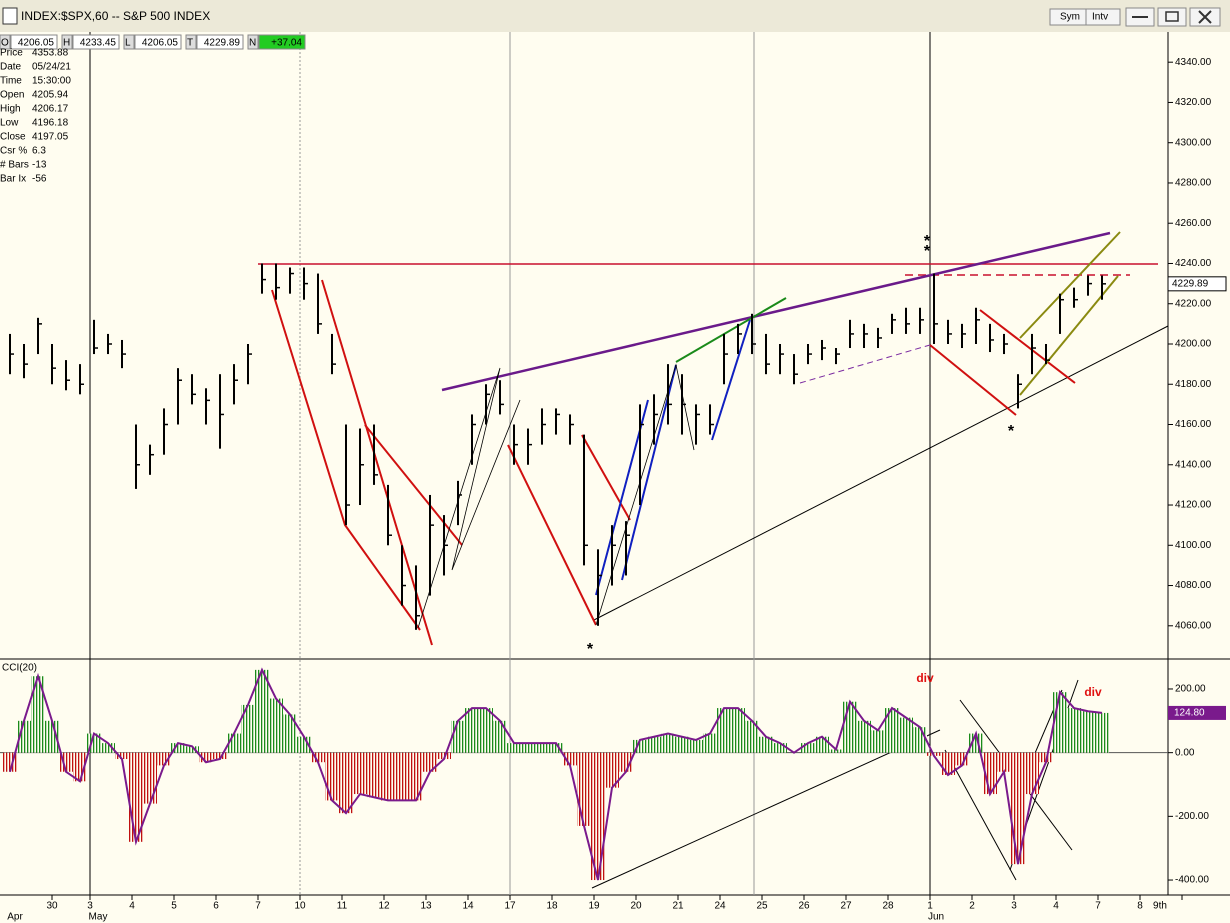 The image size is (1230, 923). Describe the element at coordinates (766, 809) in the screenshot. I see `cci-trend-line` at that location.